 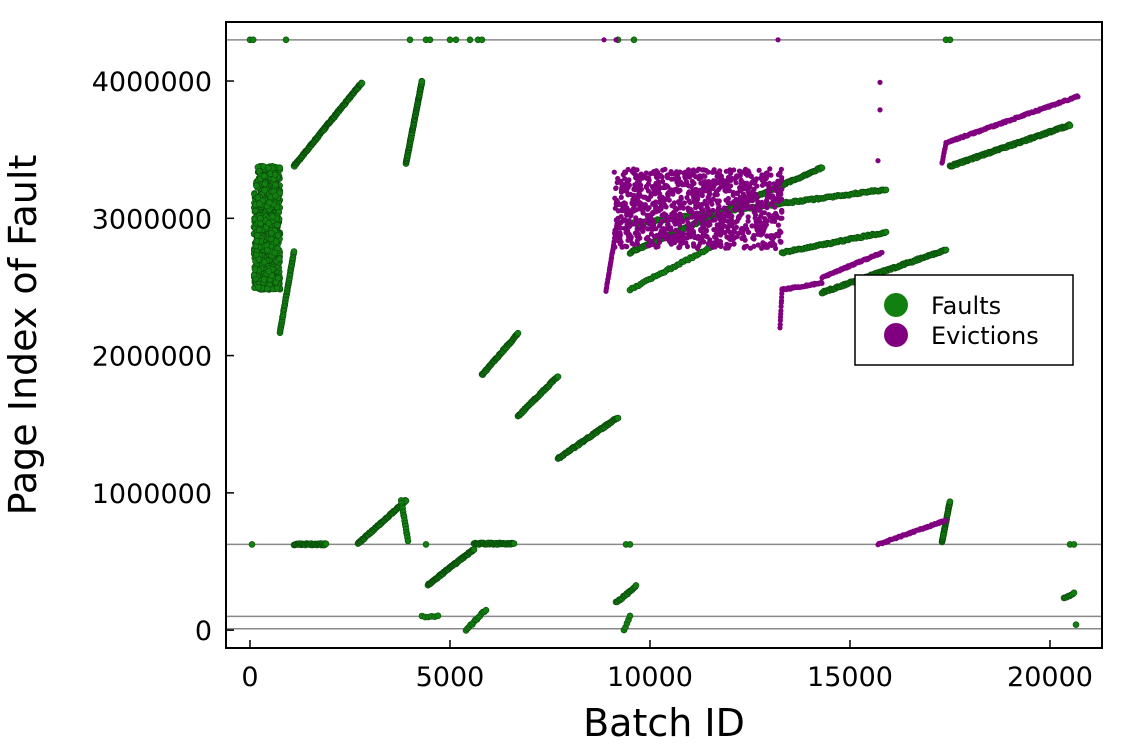 I want to click on y-tick-label: 3000000, so click(x=152, y=219).